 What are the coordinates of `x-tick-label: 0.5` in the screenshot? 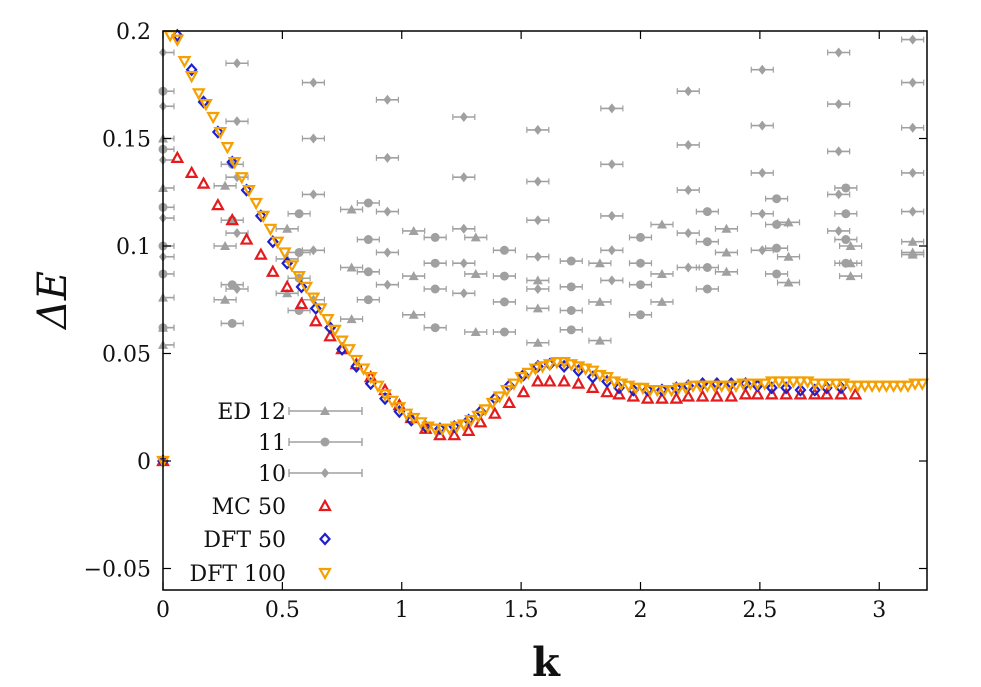 It's located at (282, 610).